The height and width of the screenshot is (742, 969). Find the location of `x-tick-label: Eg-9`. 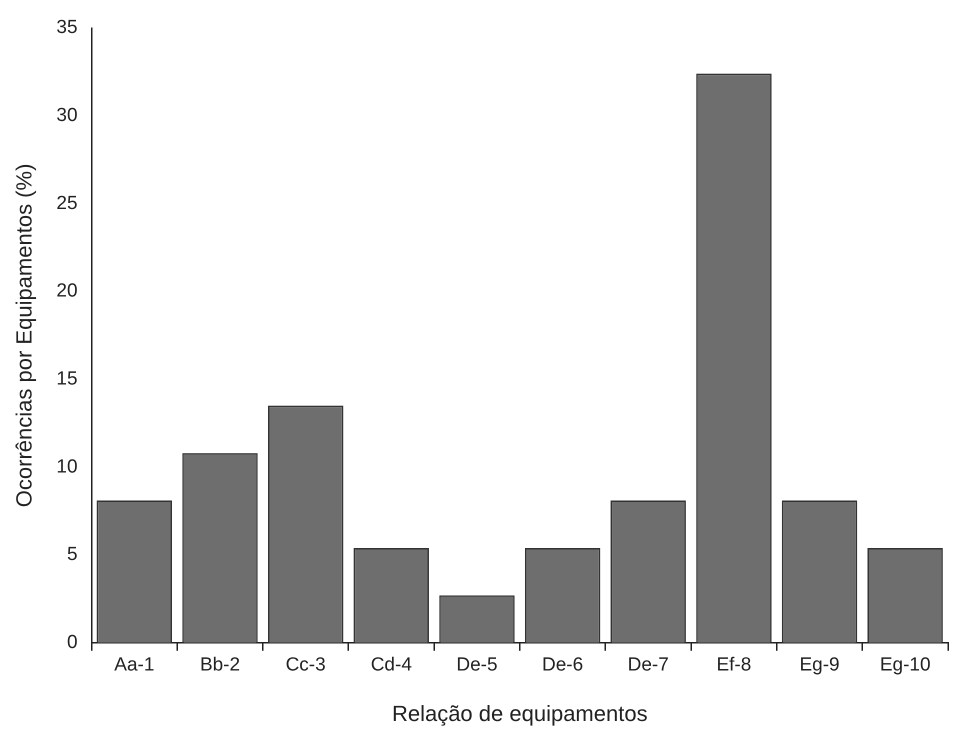

x-tick-label: Eg-9 is located at coordinates (819, 665).